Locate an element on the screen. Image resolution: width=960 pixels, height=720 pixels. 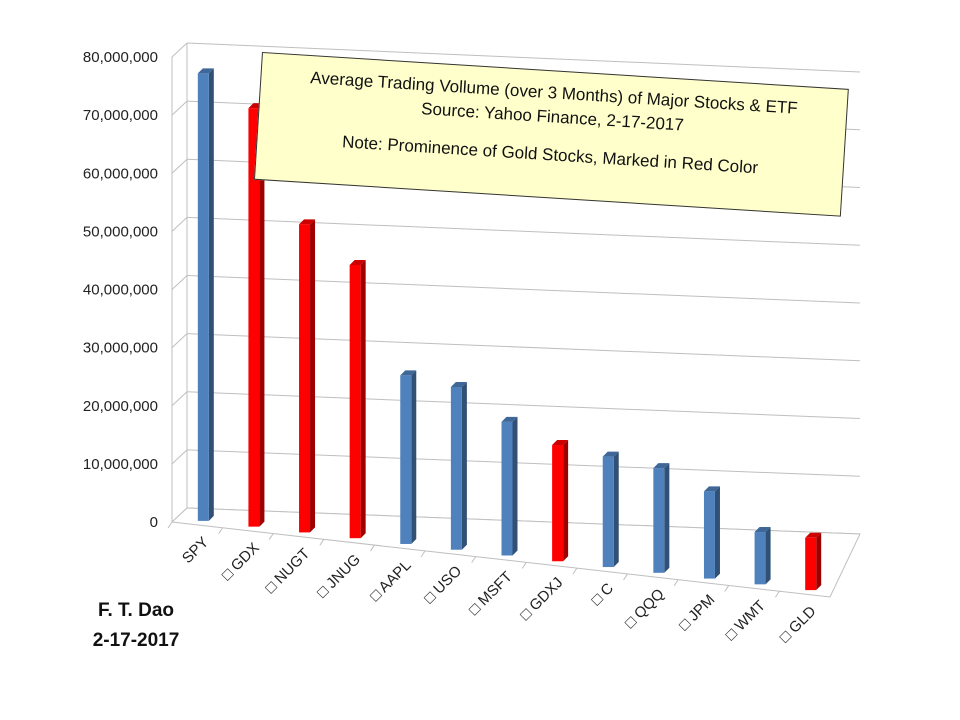
bar-gld is located at coordinates (811, 564).